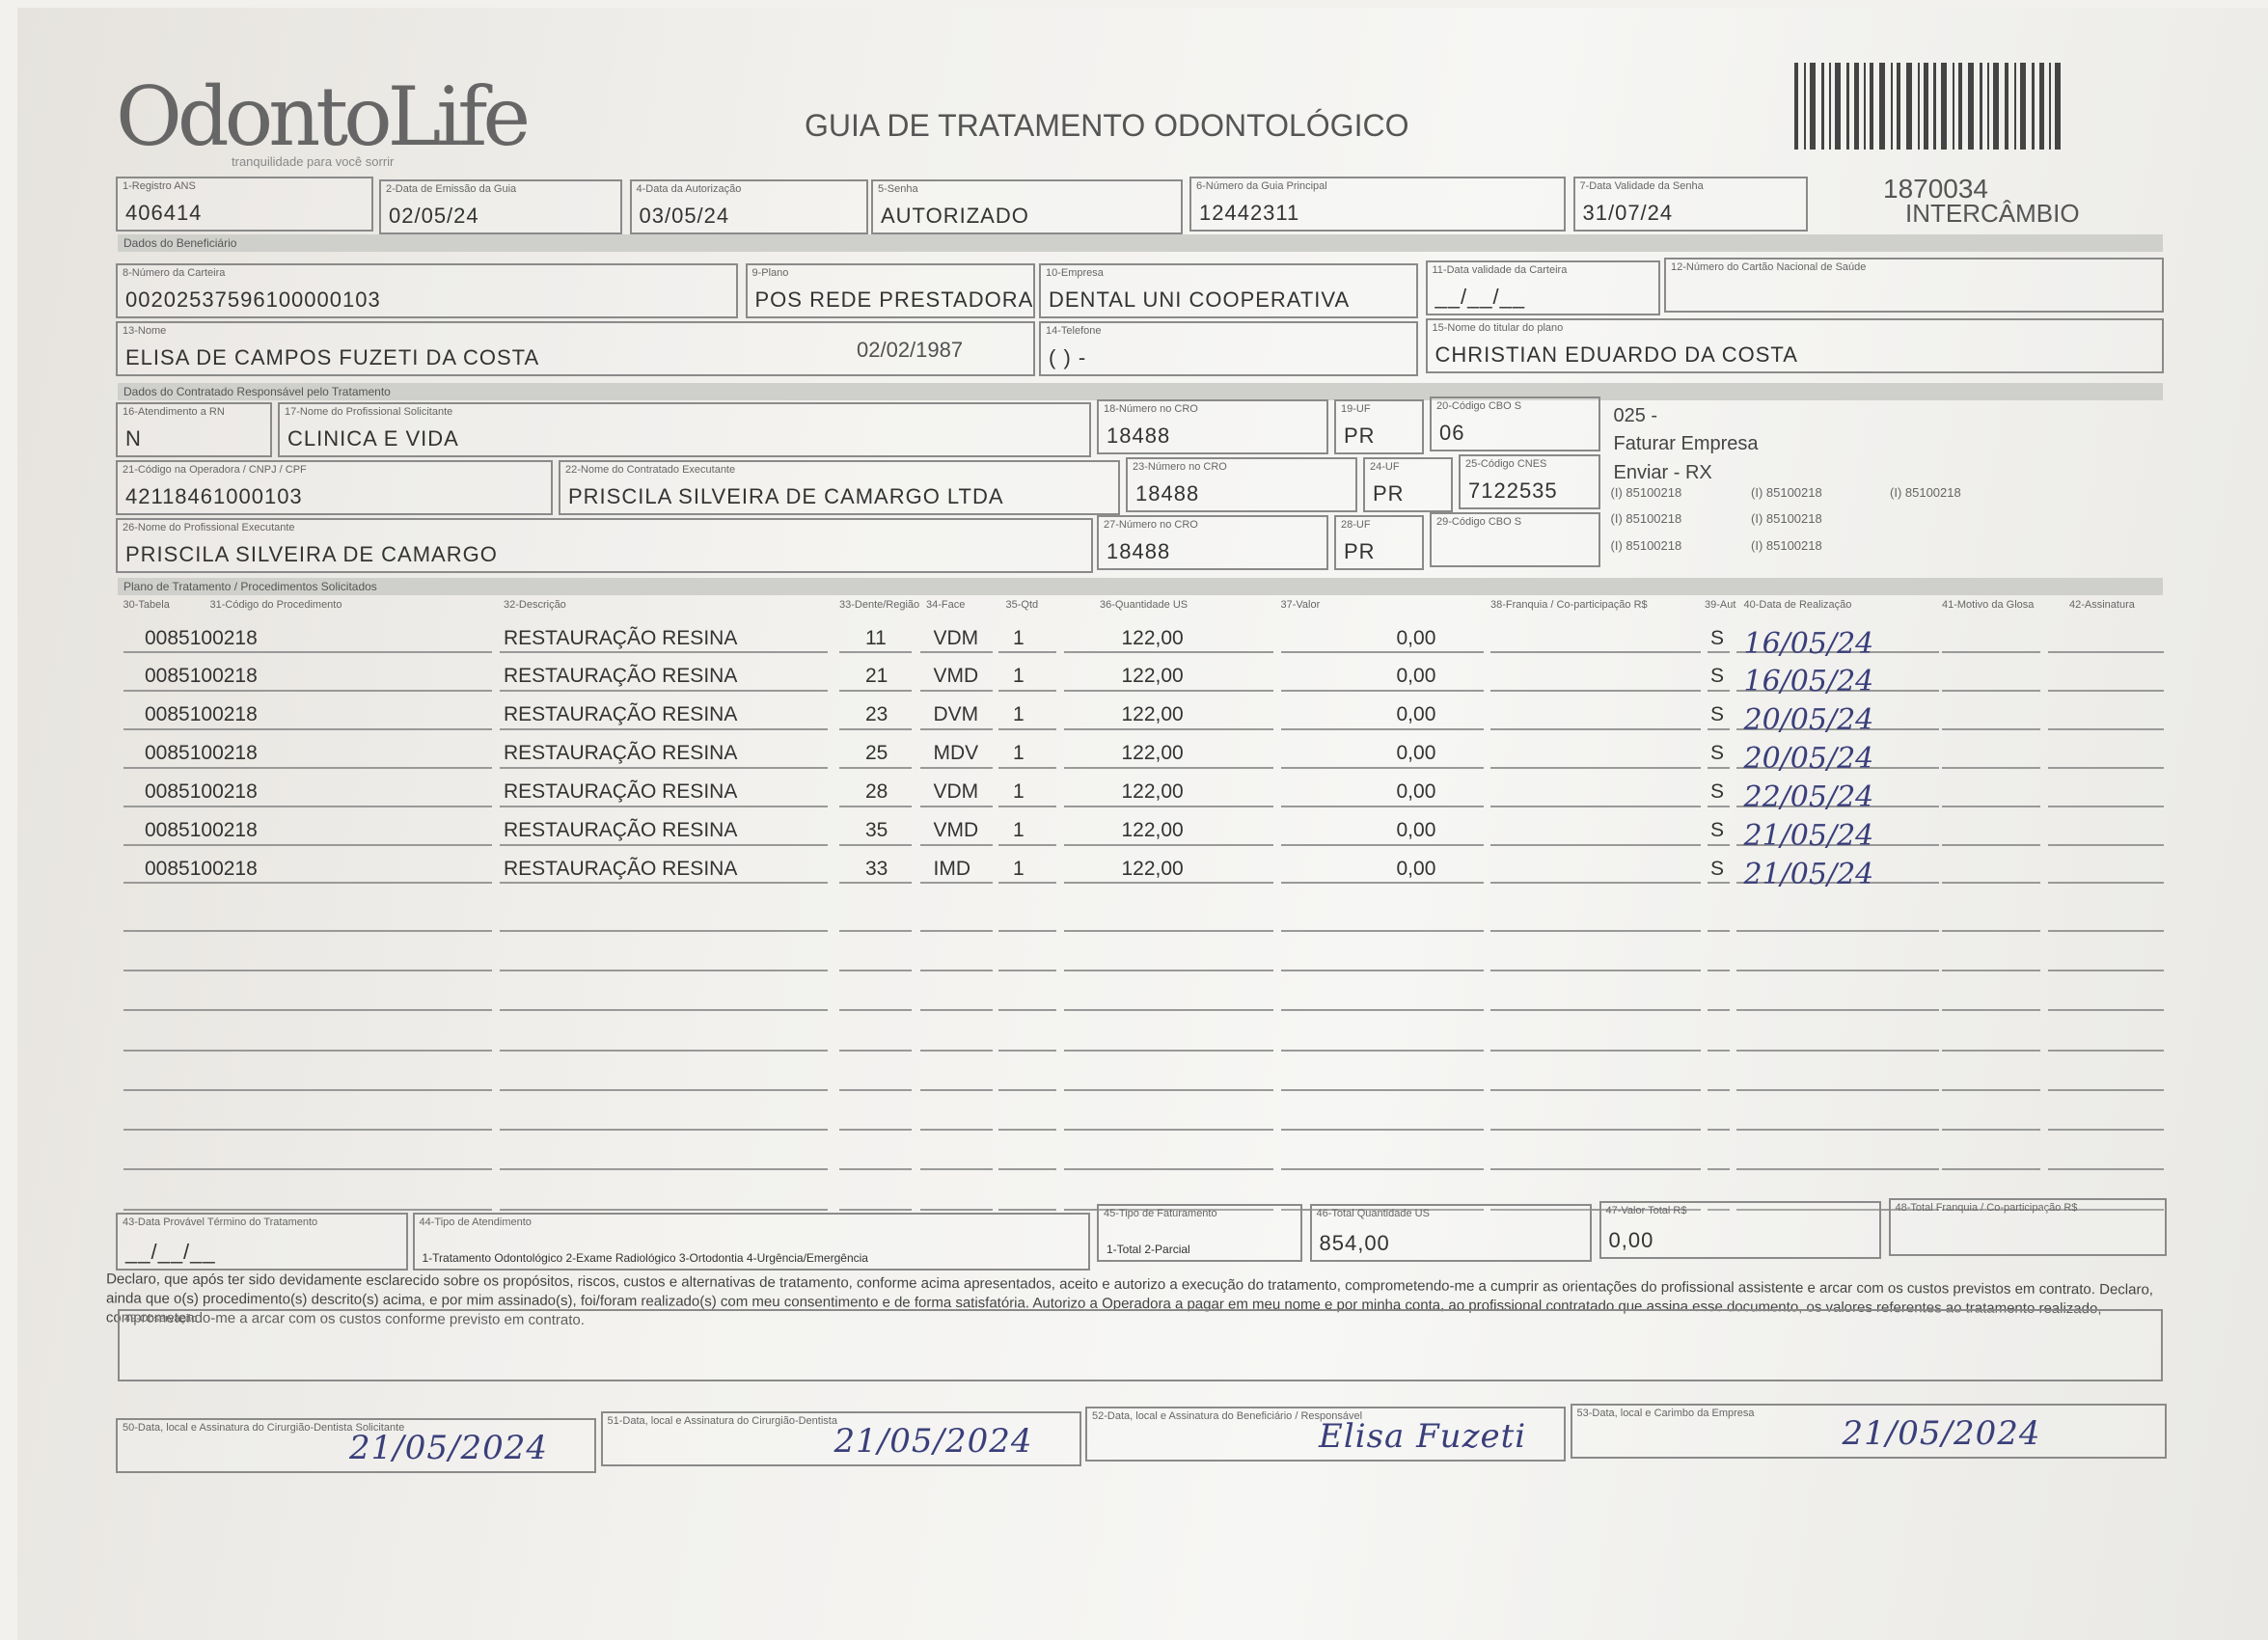 The height and width of the screenshot is (1640, 2268). What do you see at coordinates (1569, 605) in the screenshot?
I see `column-header: 38-Franquia / Co-participação R$` at bounding box center [1569, 605].